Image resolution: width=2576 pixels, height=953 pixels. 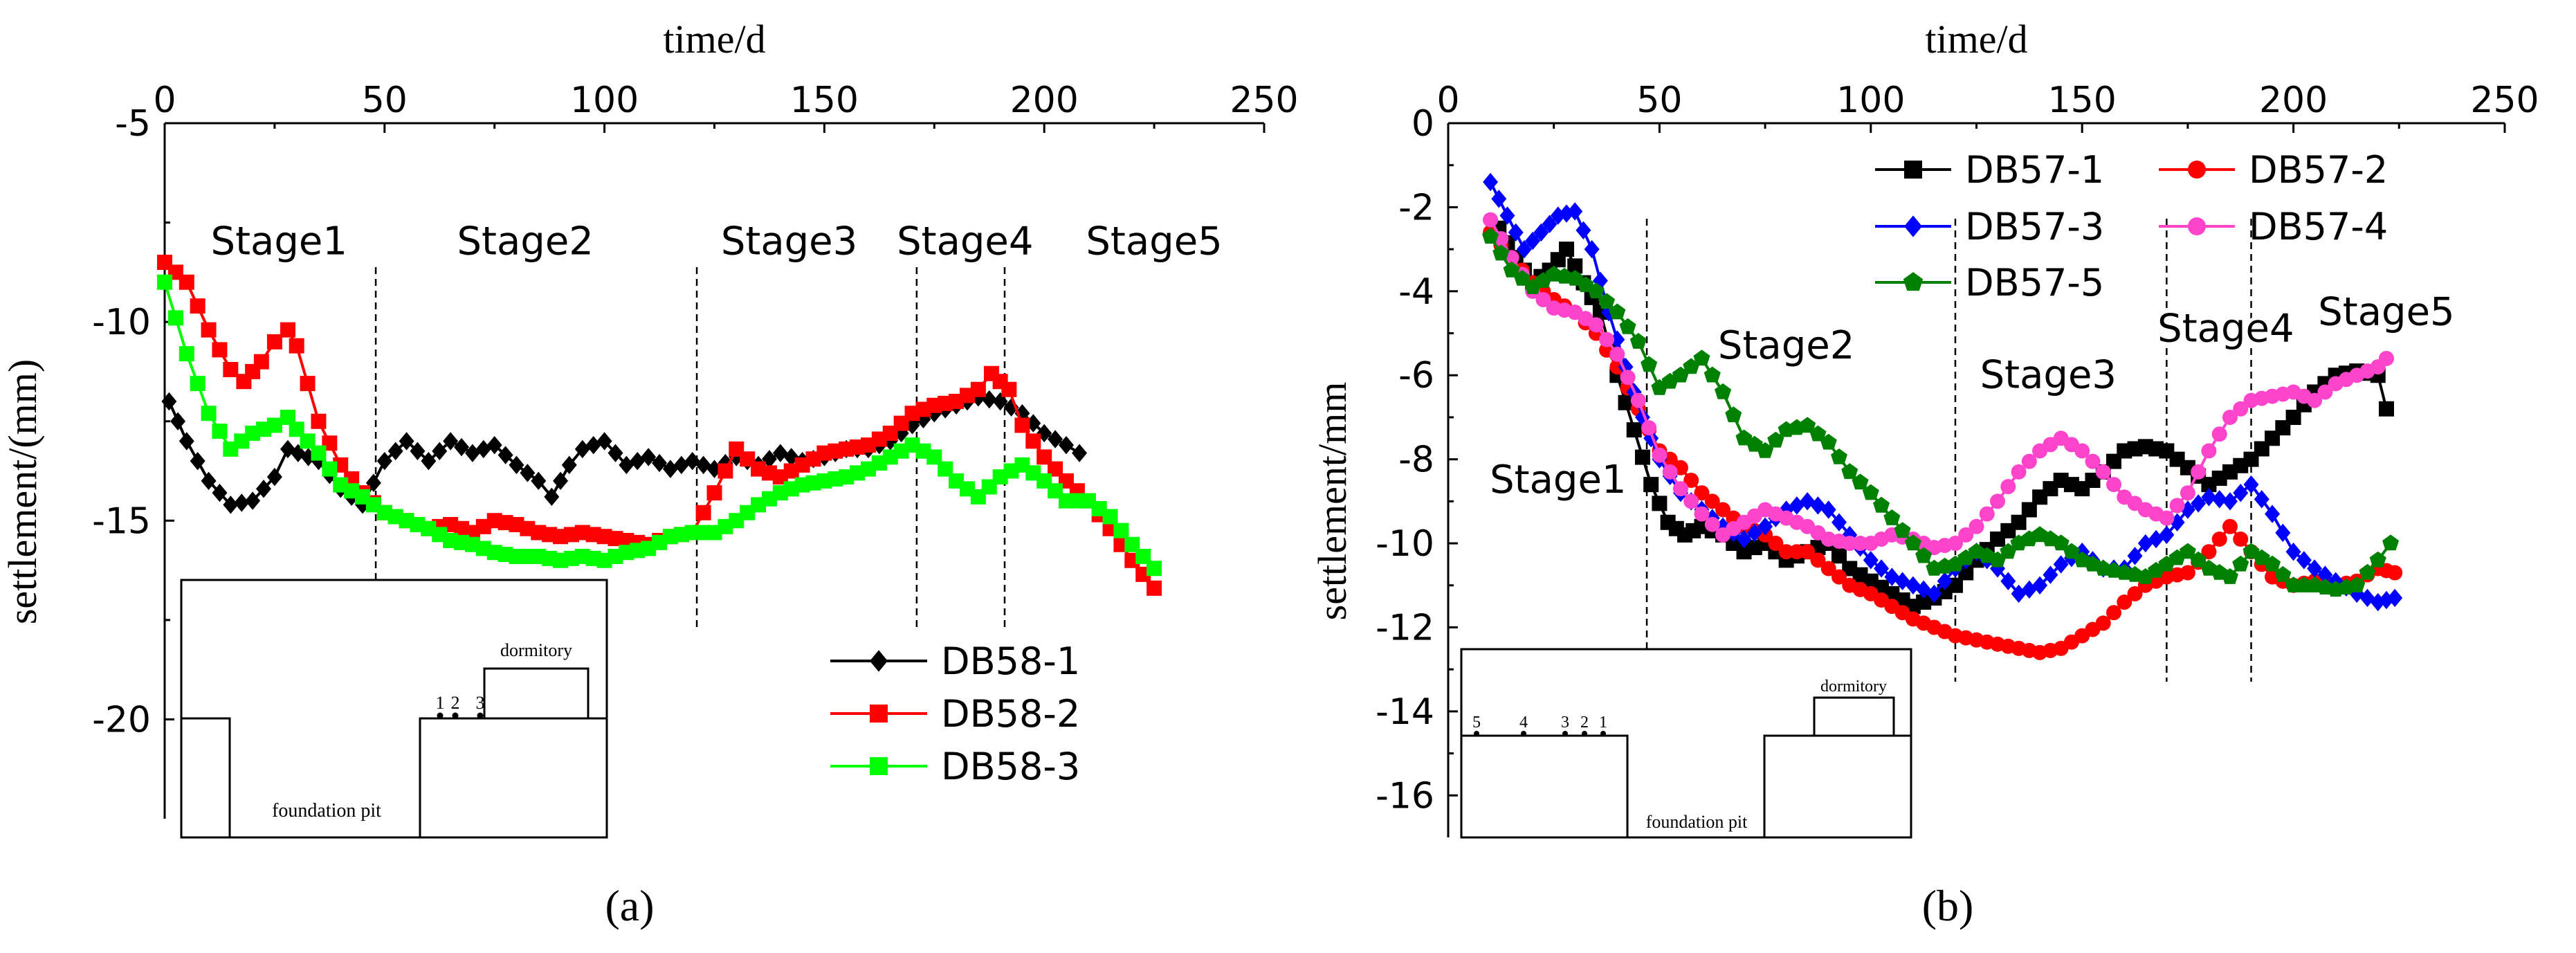 What do you see at coordinates (1558, 479) in the screenshot?
I see `stage-label: Stage1` at bounding box center [1558, 479].